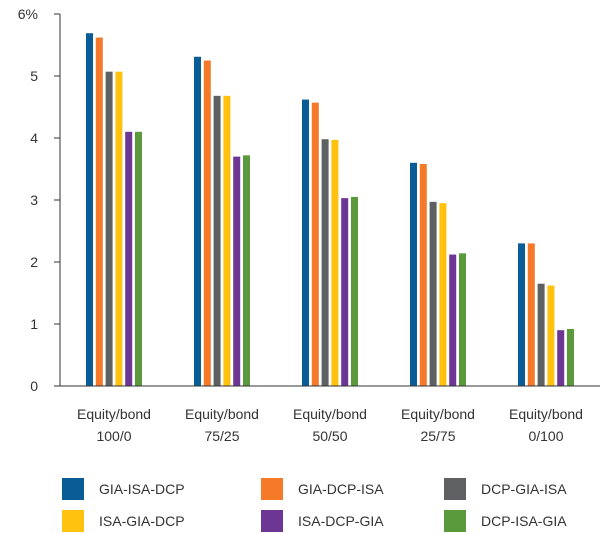 Image resolution: width=608 pixels, height=534 pixels. What do you see at coordinates (524, 521) in the screenshot?
I see `legend-label: DCP-ISA-GIA` at bounding box center [524, 521].